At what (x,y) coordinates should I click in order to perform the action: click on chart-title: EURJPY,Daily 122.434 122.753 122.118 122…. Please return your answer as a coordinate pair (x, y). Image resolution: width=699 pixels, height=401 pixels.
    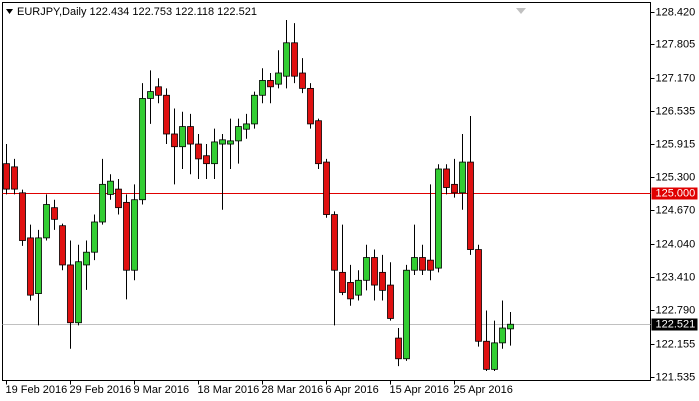
    Looking at the image, I should click on (137, 12).